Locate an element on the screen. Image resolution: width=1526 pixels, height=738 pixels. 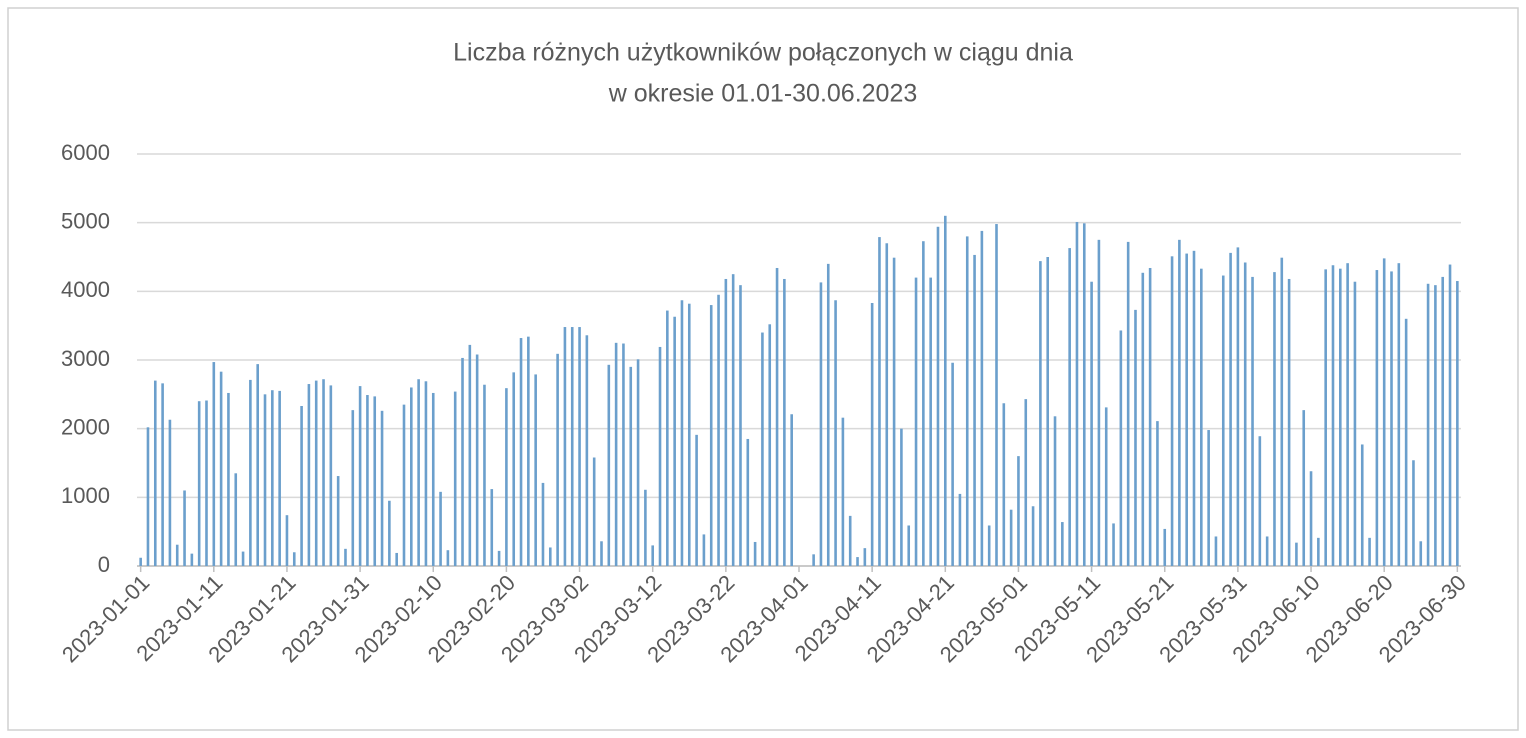
y-tick-label: 5000 is located at coordinates (85, 220).